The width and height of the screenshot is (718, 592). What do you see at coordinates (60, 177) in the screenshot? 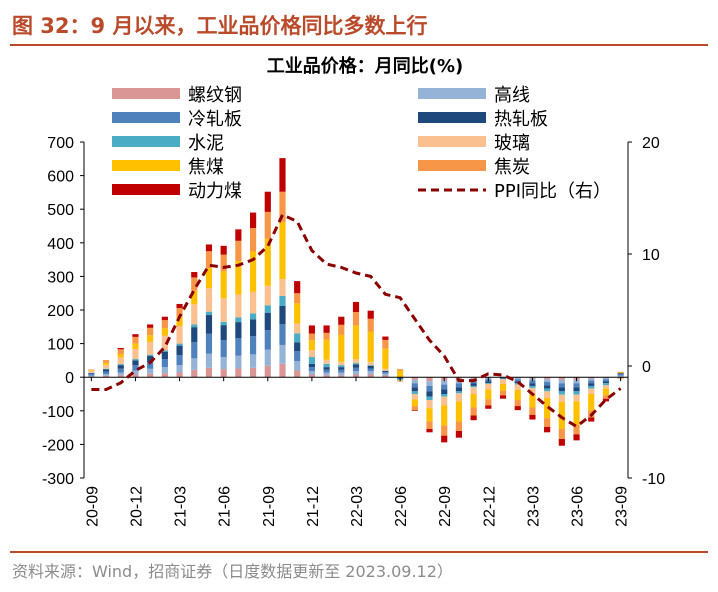
I see `y-tick-label: 600` at bounding box center [60, 177].